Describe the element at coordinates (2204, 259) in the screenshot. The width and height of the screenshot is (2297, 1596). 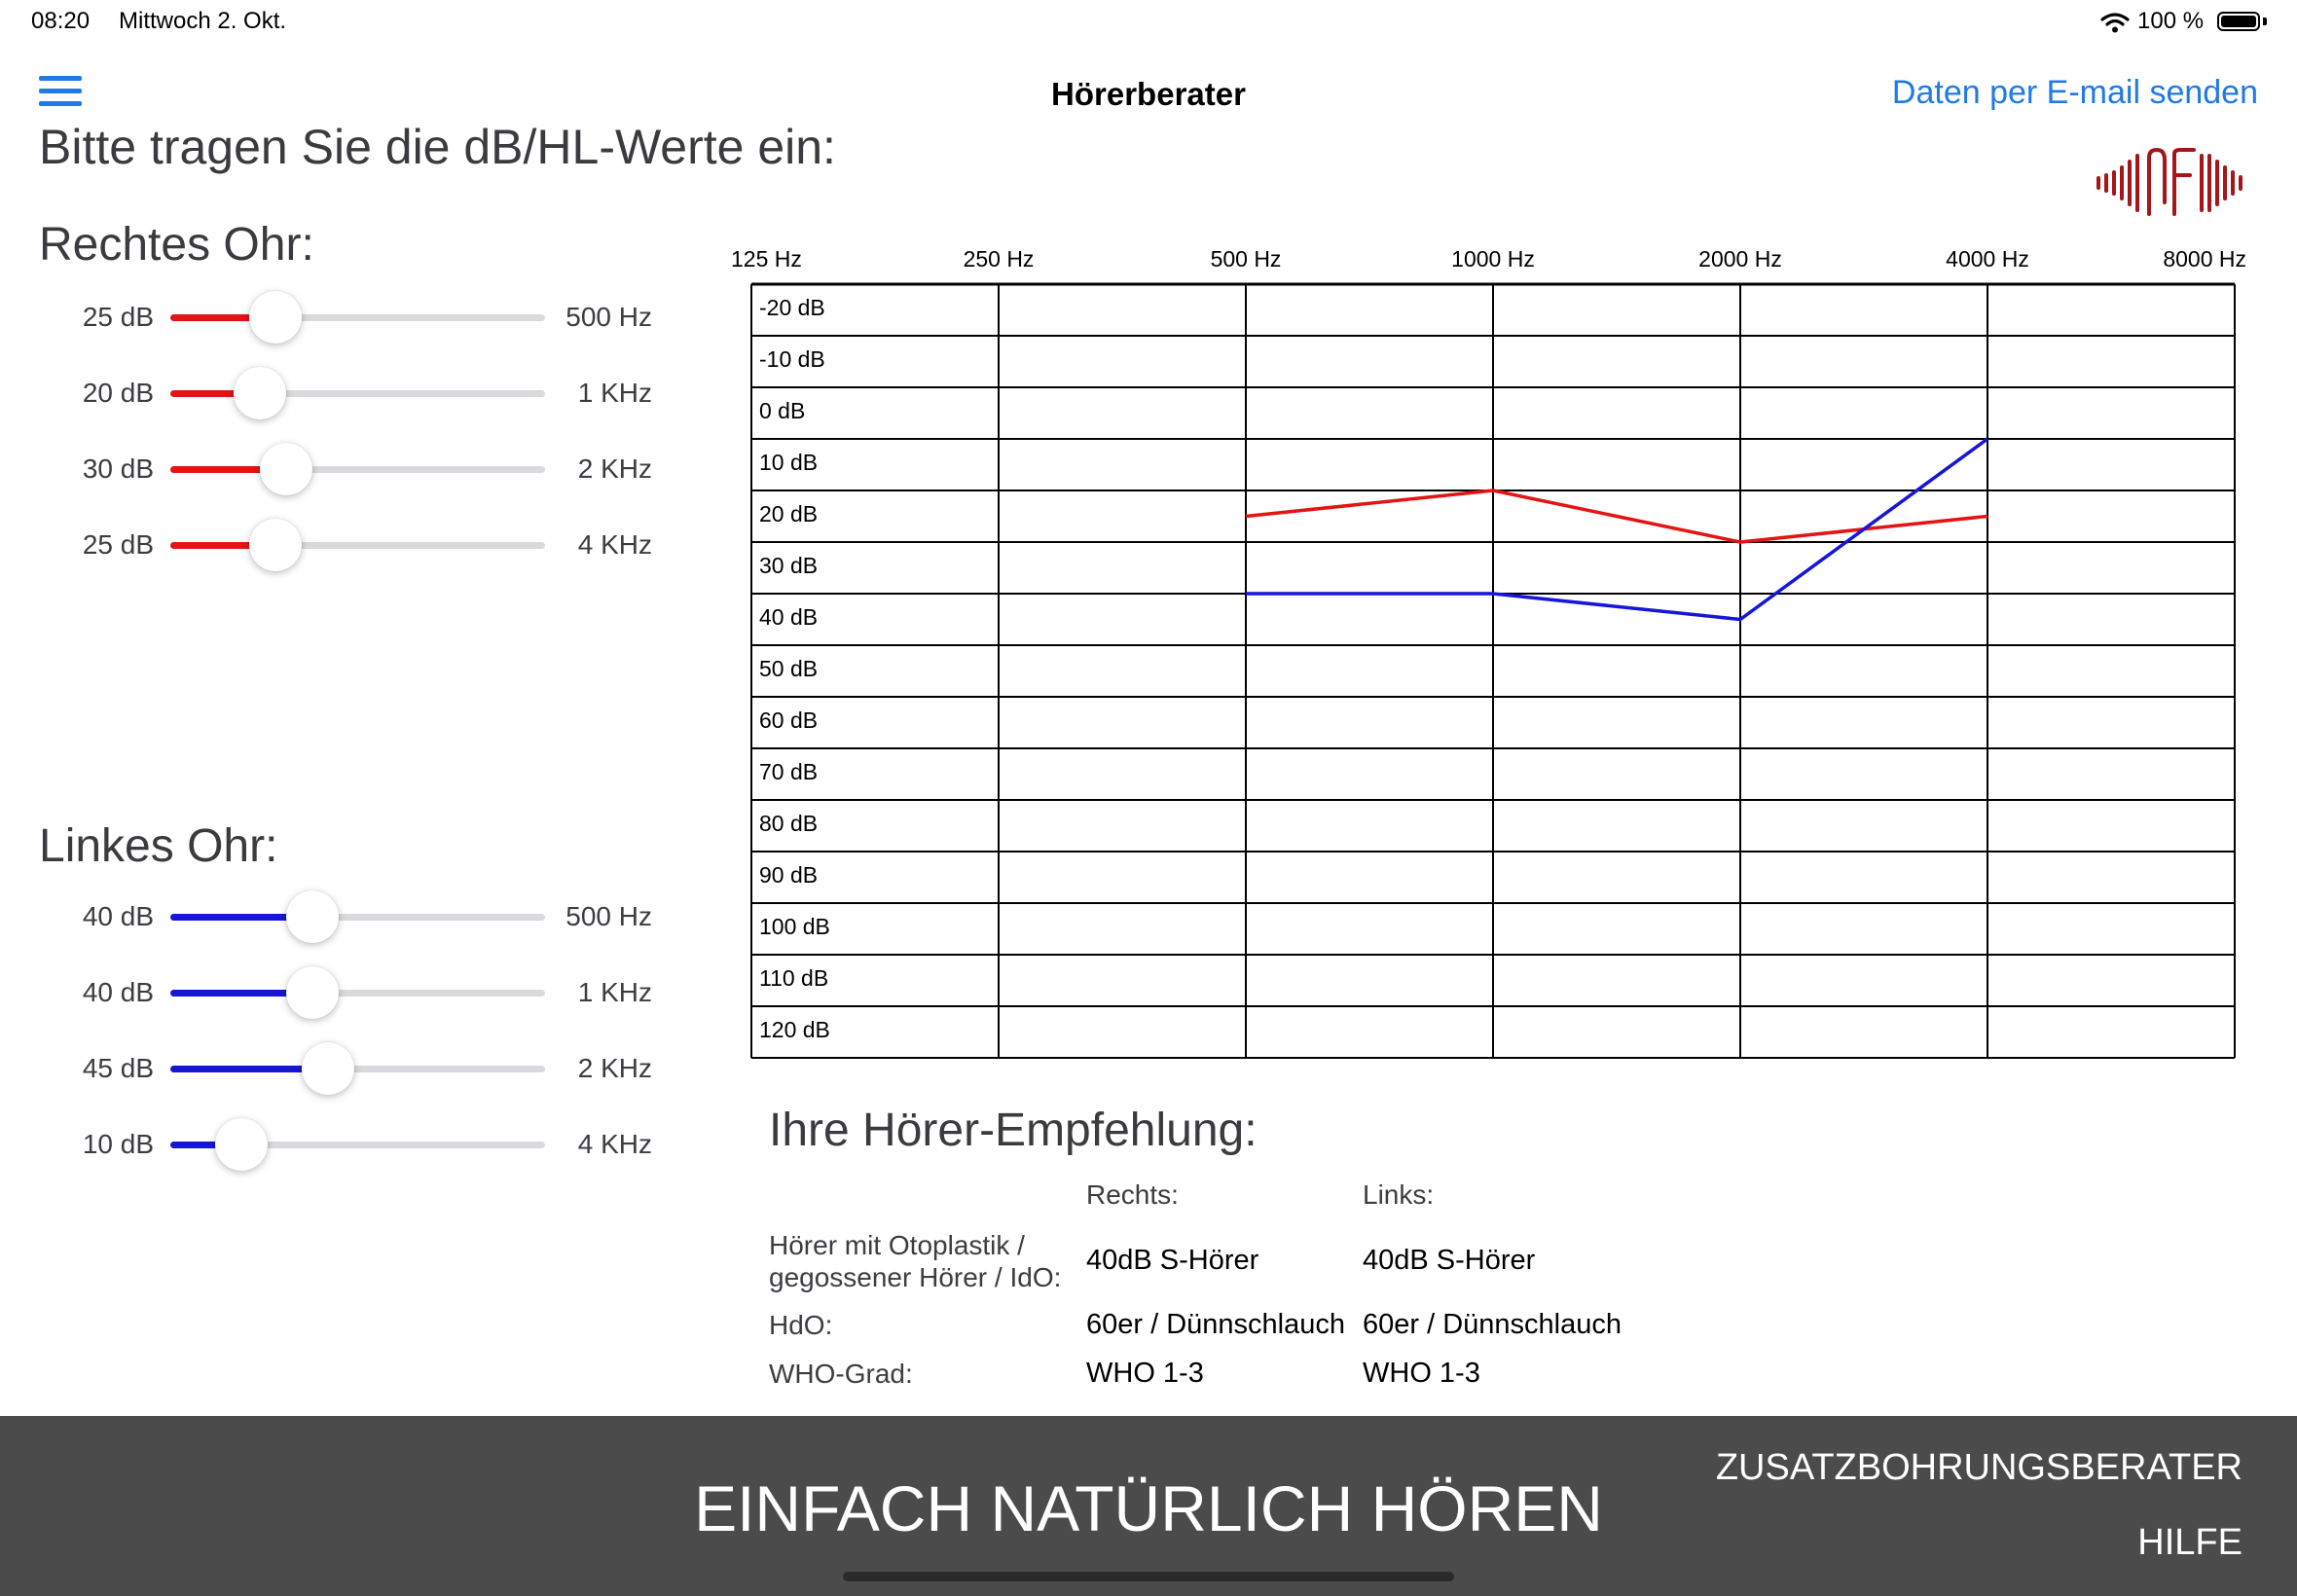
I see `x-tick-label: 8000 Hz` at that location.